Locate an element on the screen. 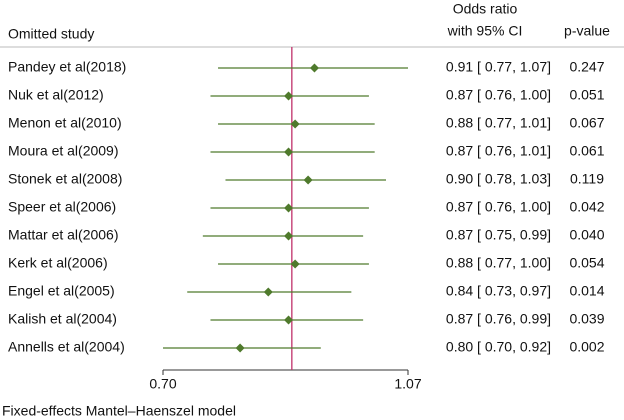 The image size is (624, 420). p-header: p-value is located at coordinates (587, 31).